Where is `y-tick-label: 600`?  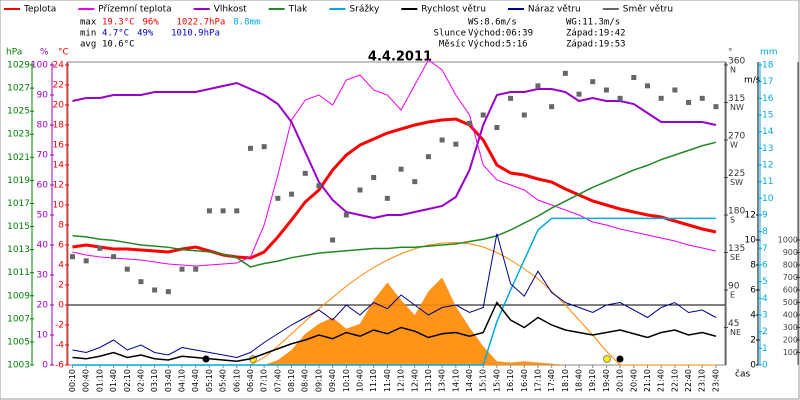 y-tick-label: 600 is located at coordinates (790, 290).